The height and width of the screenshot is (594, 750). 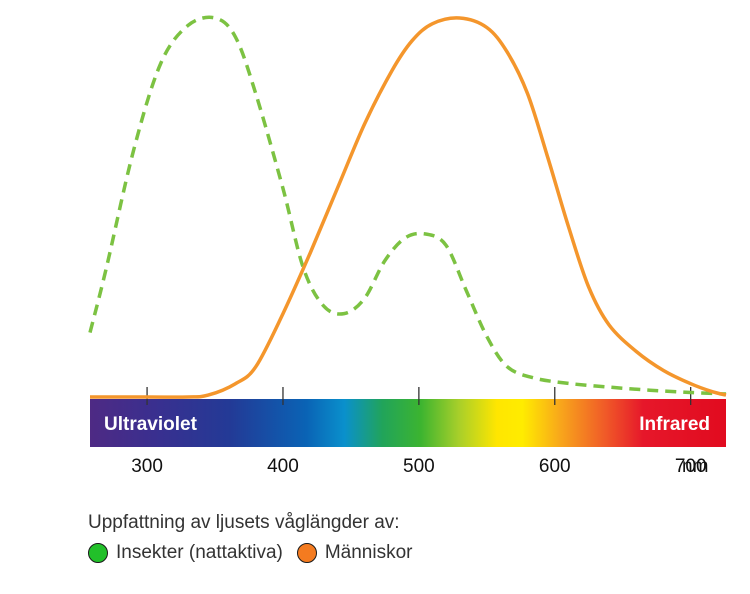 I want to click on legend-item-insects: Insekter (nattaktiva), so click(x=185, y=553).